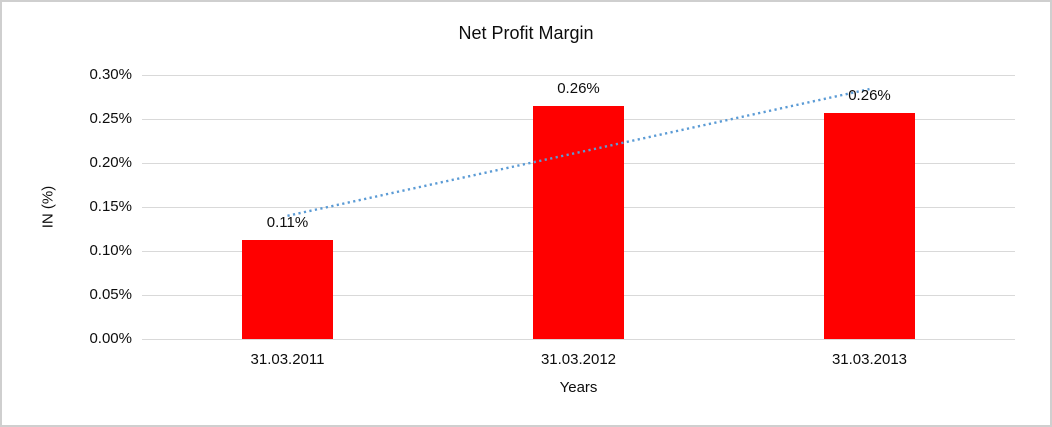  Describe the element at coordinates (110, 206) in the screenshot. I see `y-tick-label: 0.15%` at that location.